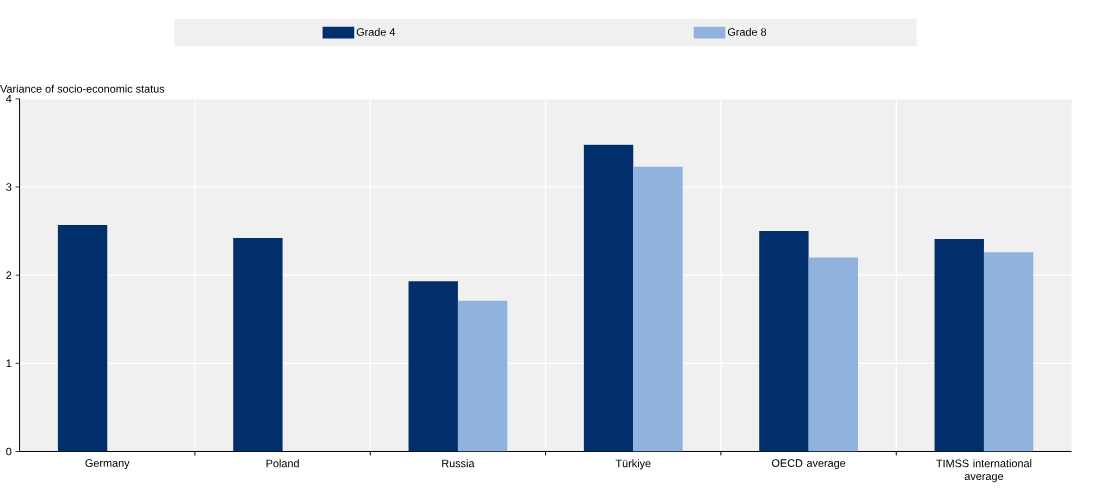 This screenshot has height=493, width=1105. I want to click on y-tick-label: 2, so click(9, 275).